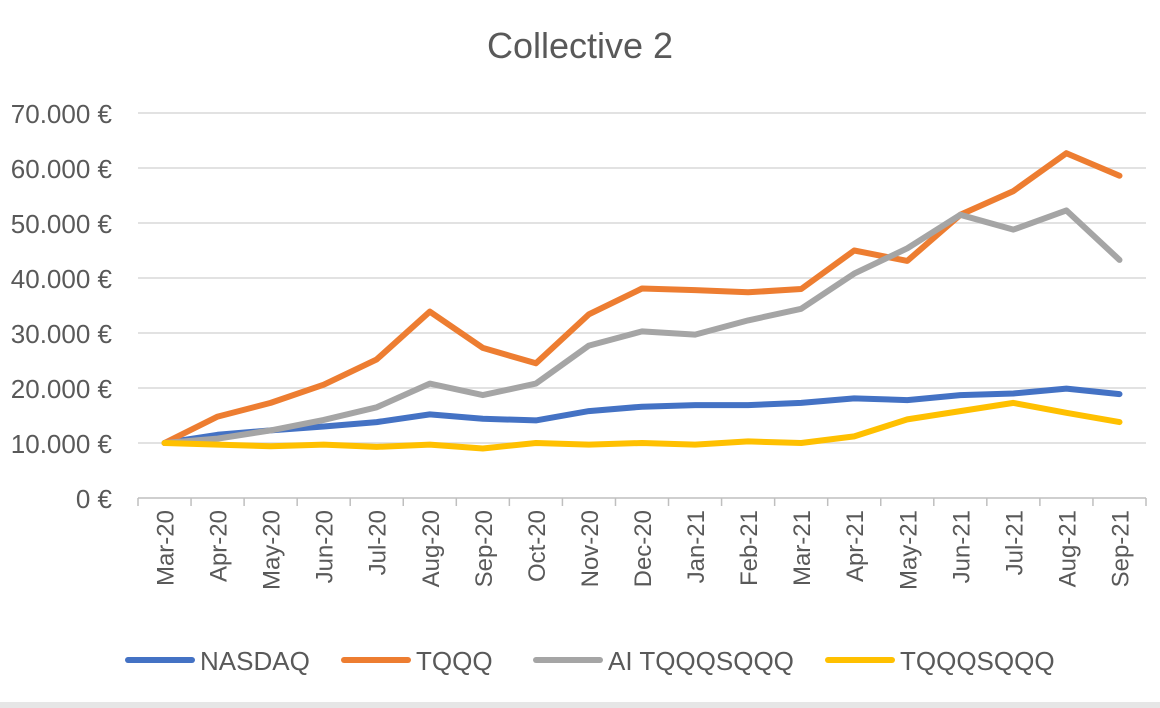  What do you see at coordinates (62, 114) in the screenshot?
I see `y-tick-label: 70.000 €` at bounding box center [62, 114].